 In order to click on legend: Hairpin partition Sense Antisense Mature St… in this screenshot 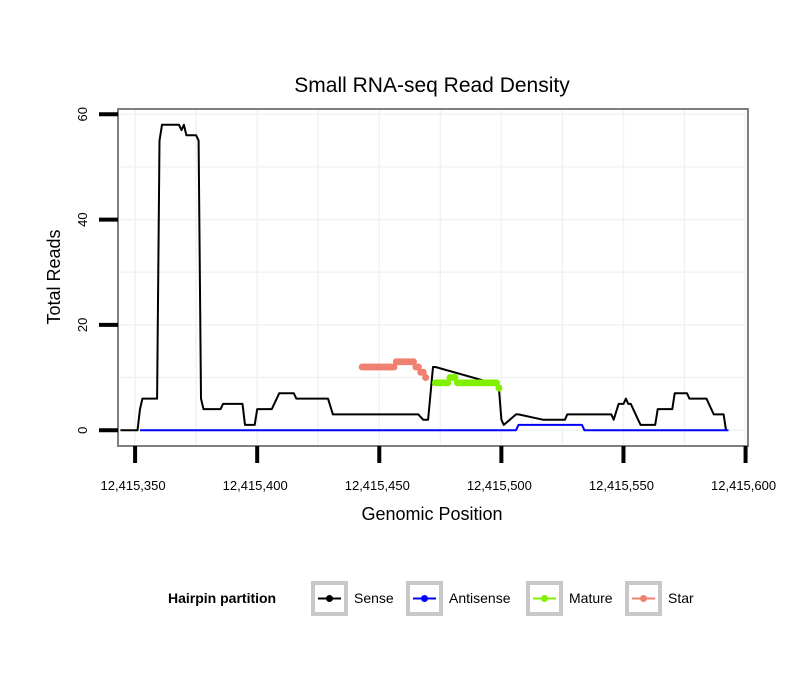, I will do `click(431, 598)`.